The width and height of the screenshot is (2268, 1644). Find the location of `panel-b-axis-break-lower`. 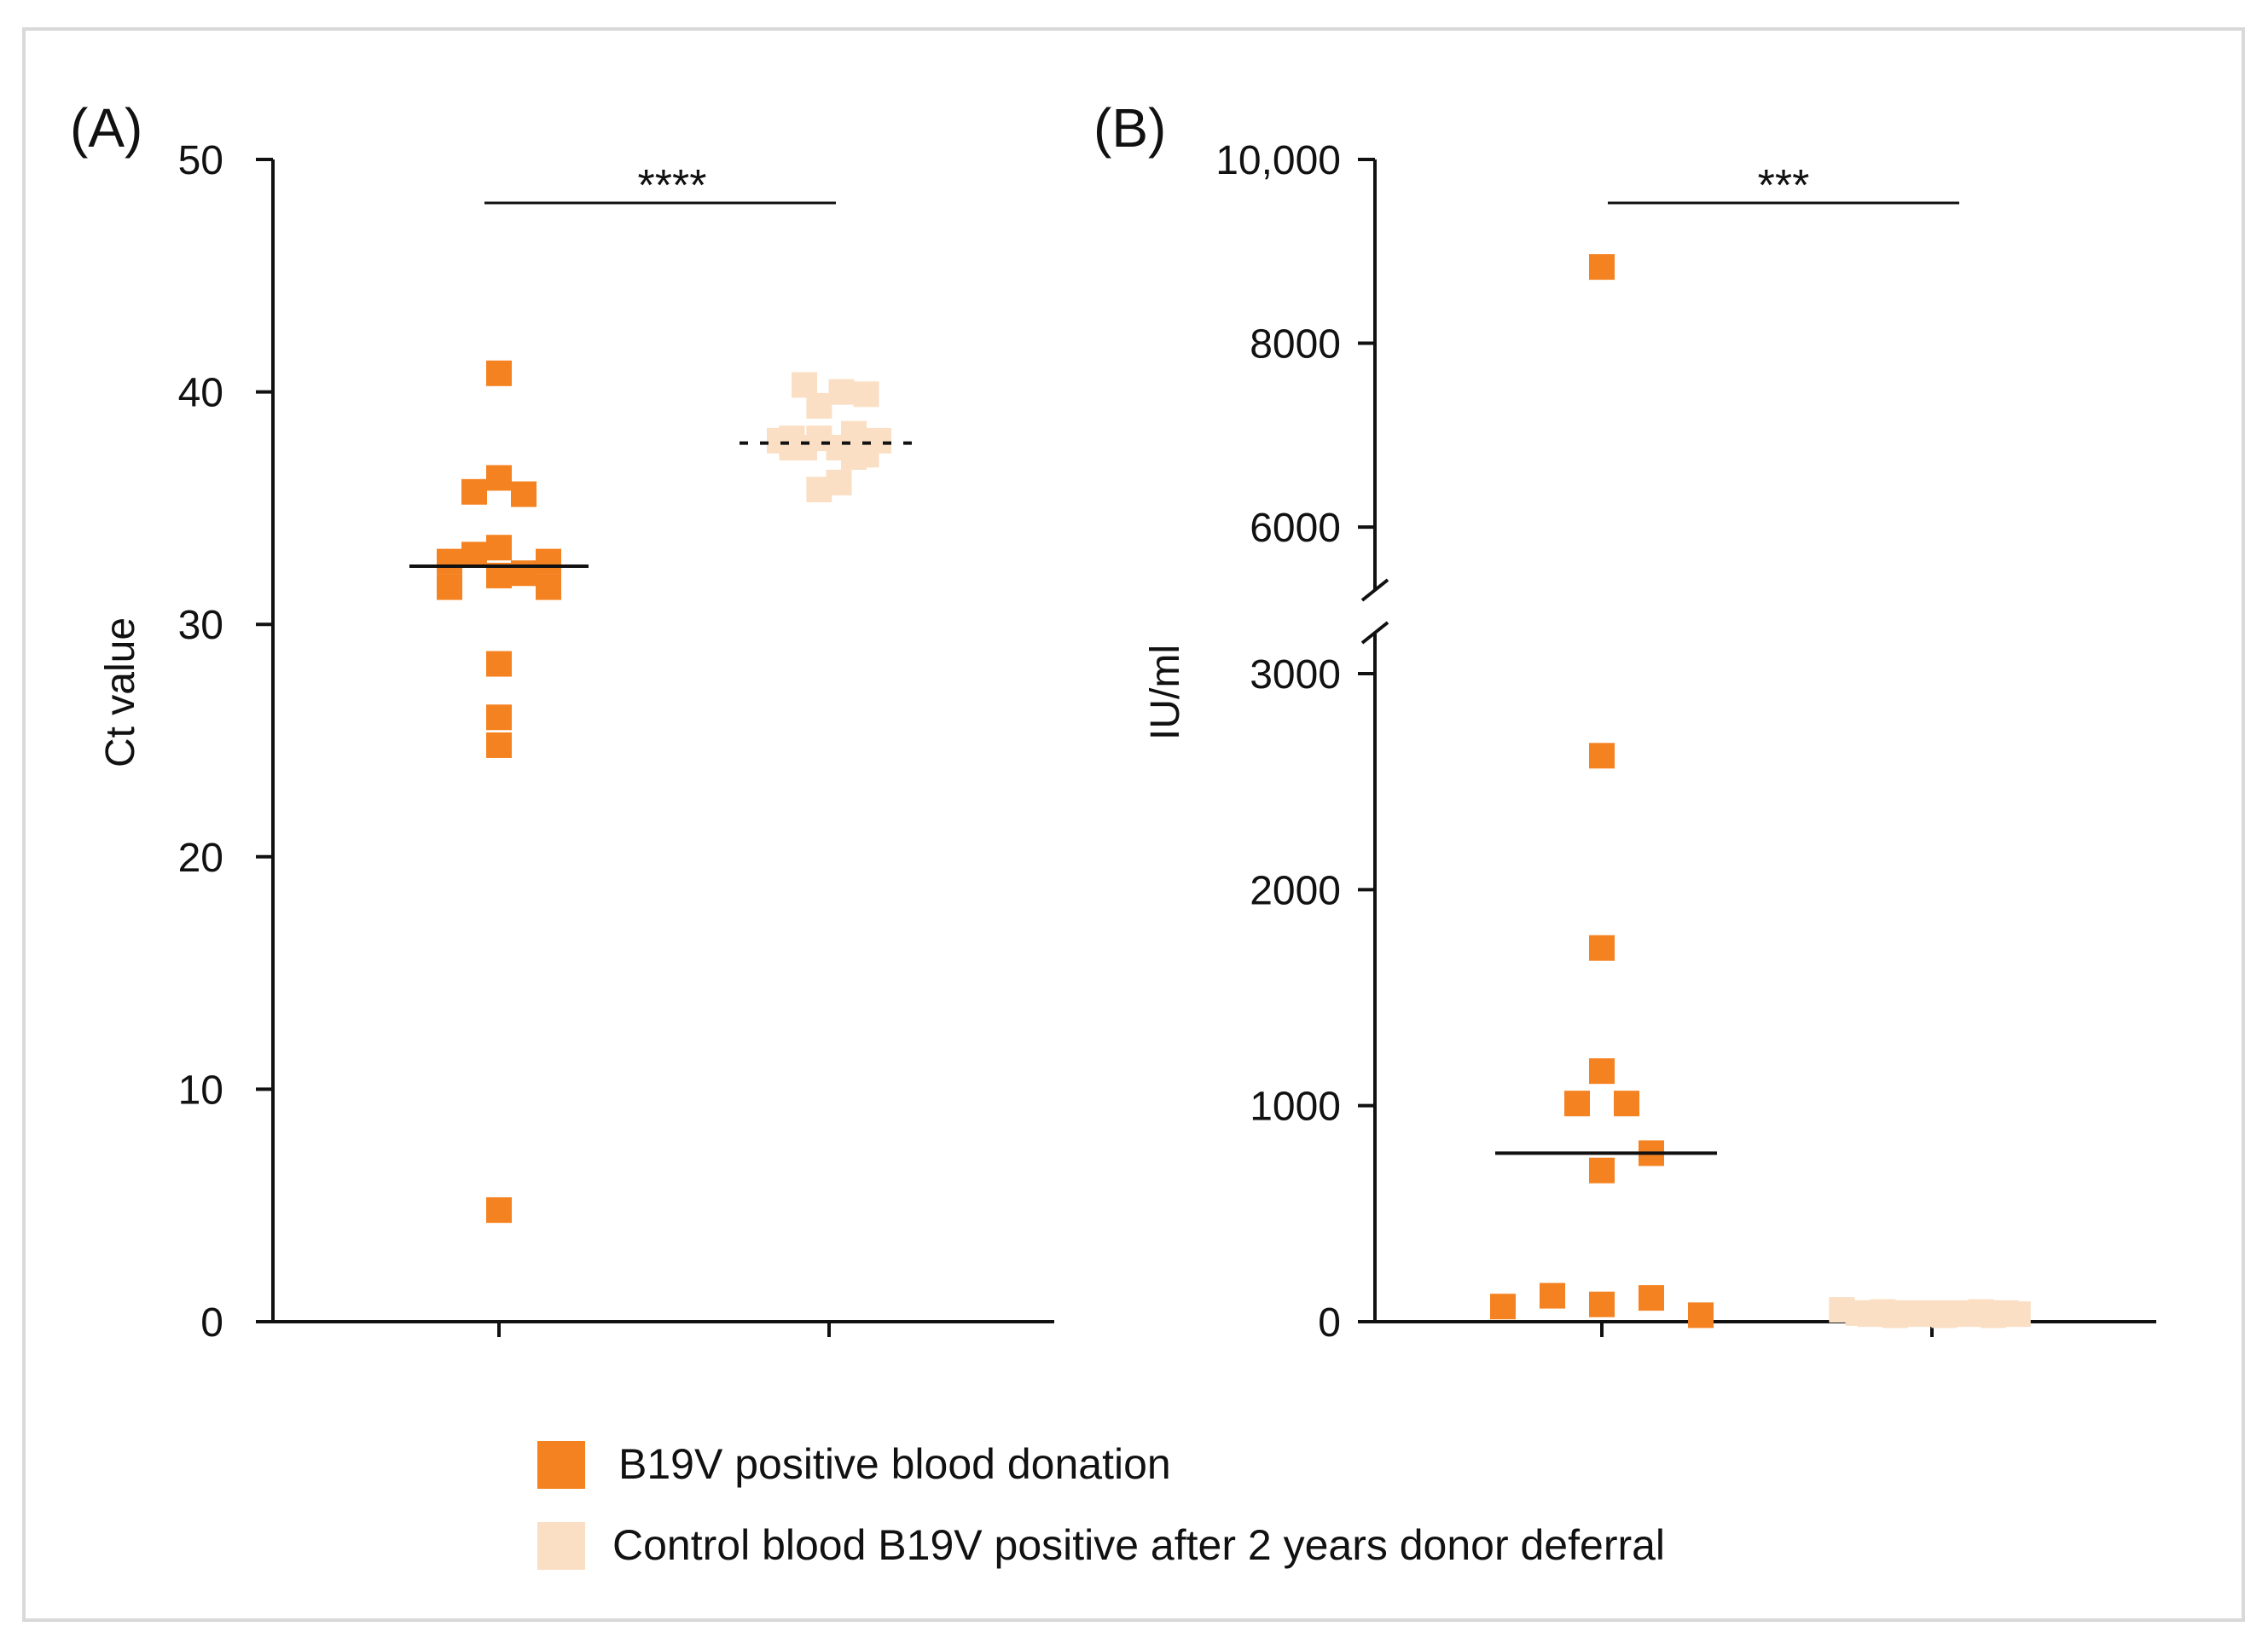

panel-b-axis-break-lower is located at coordinates (1374, 633).